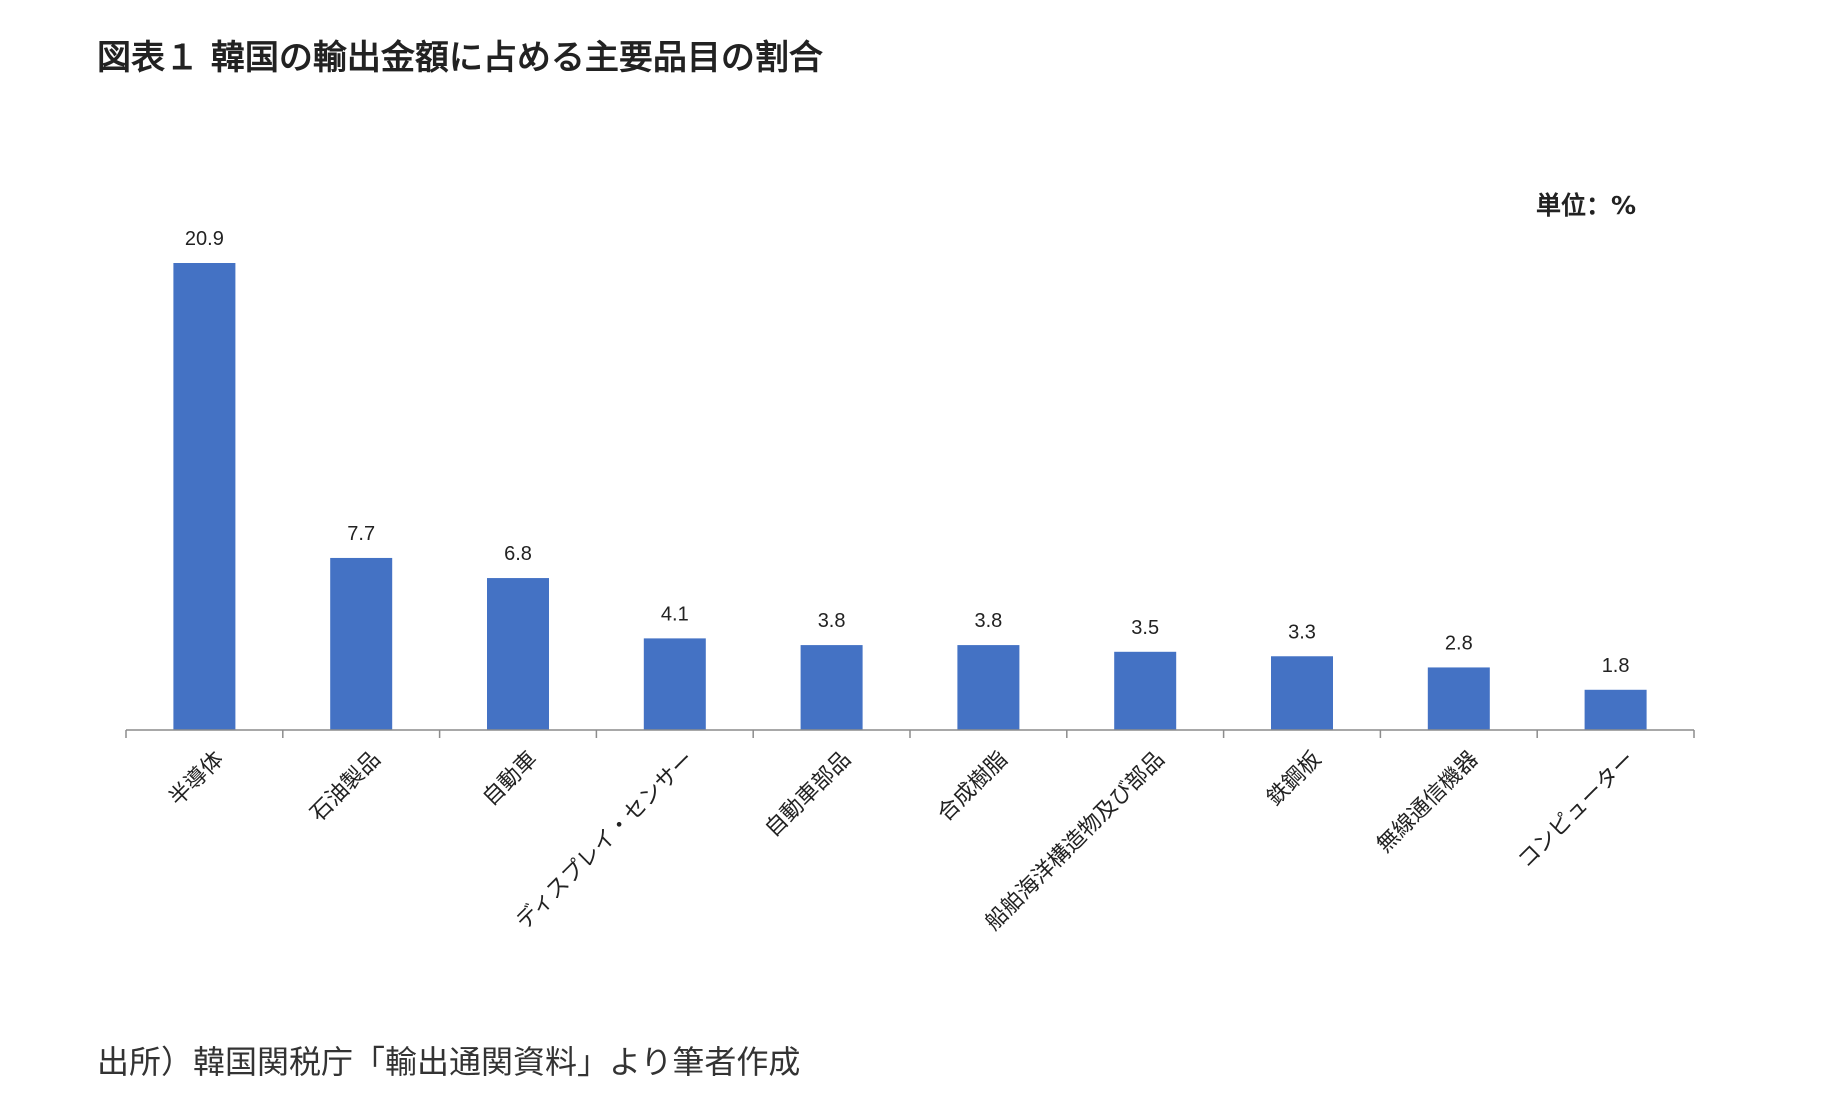 The width and height of the screenshot is (1822, 1097). What do you see at coordinates (1075, 841) in the screenshot?
I see `tick-label: 船舶海洋構造物及び部品` at bounding box center [1075, 841].